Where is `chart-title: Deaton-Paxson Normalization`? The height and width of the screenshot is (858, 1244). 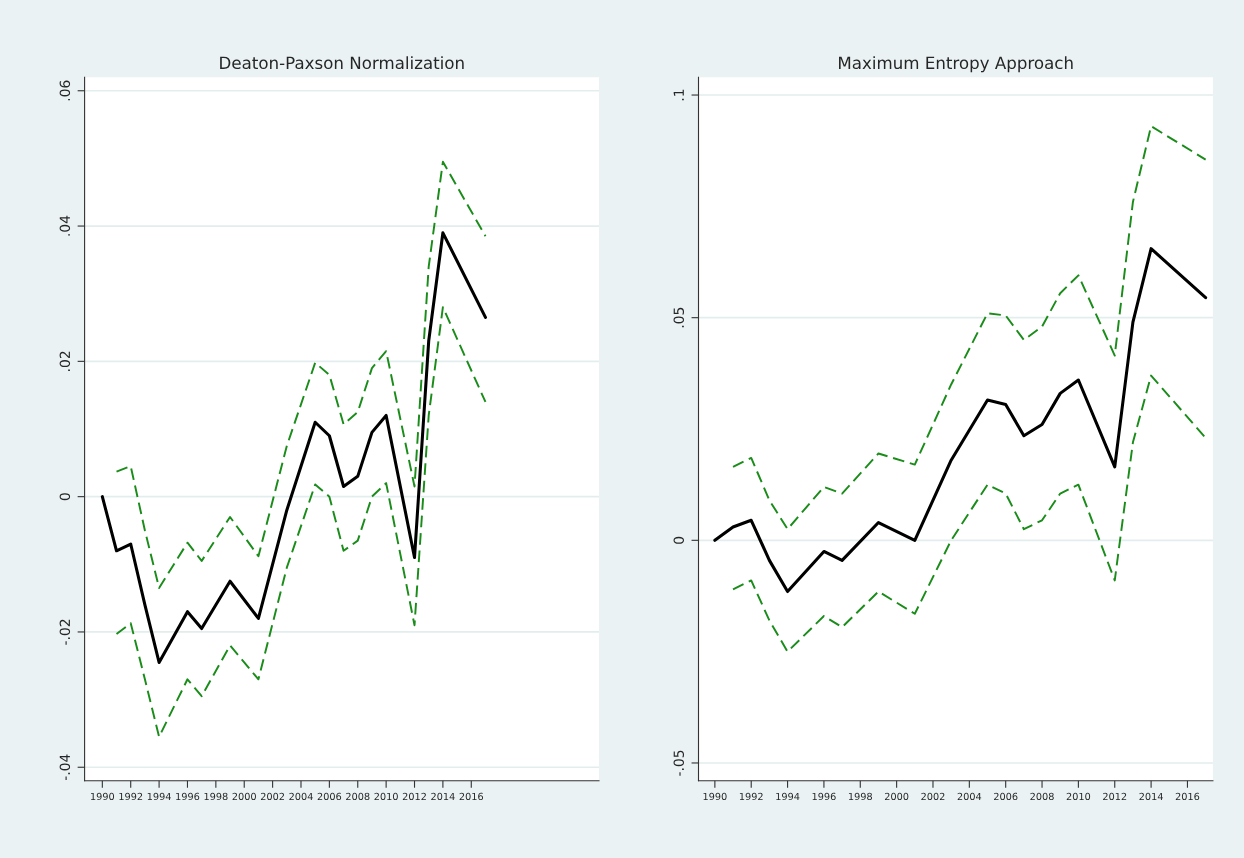
chart-title: Deaton-Paxson Normalization is located at coordinates (342, 63).